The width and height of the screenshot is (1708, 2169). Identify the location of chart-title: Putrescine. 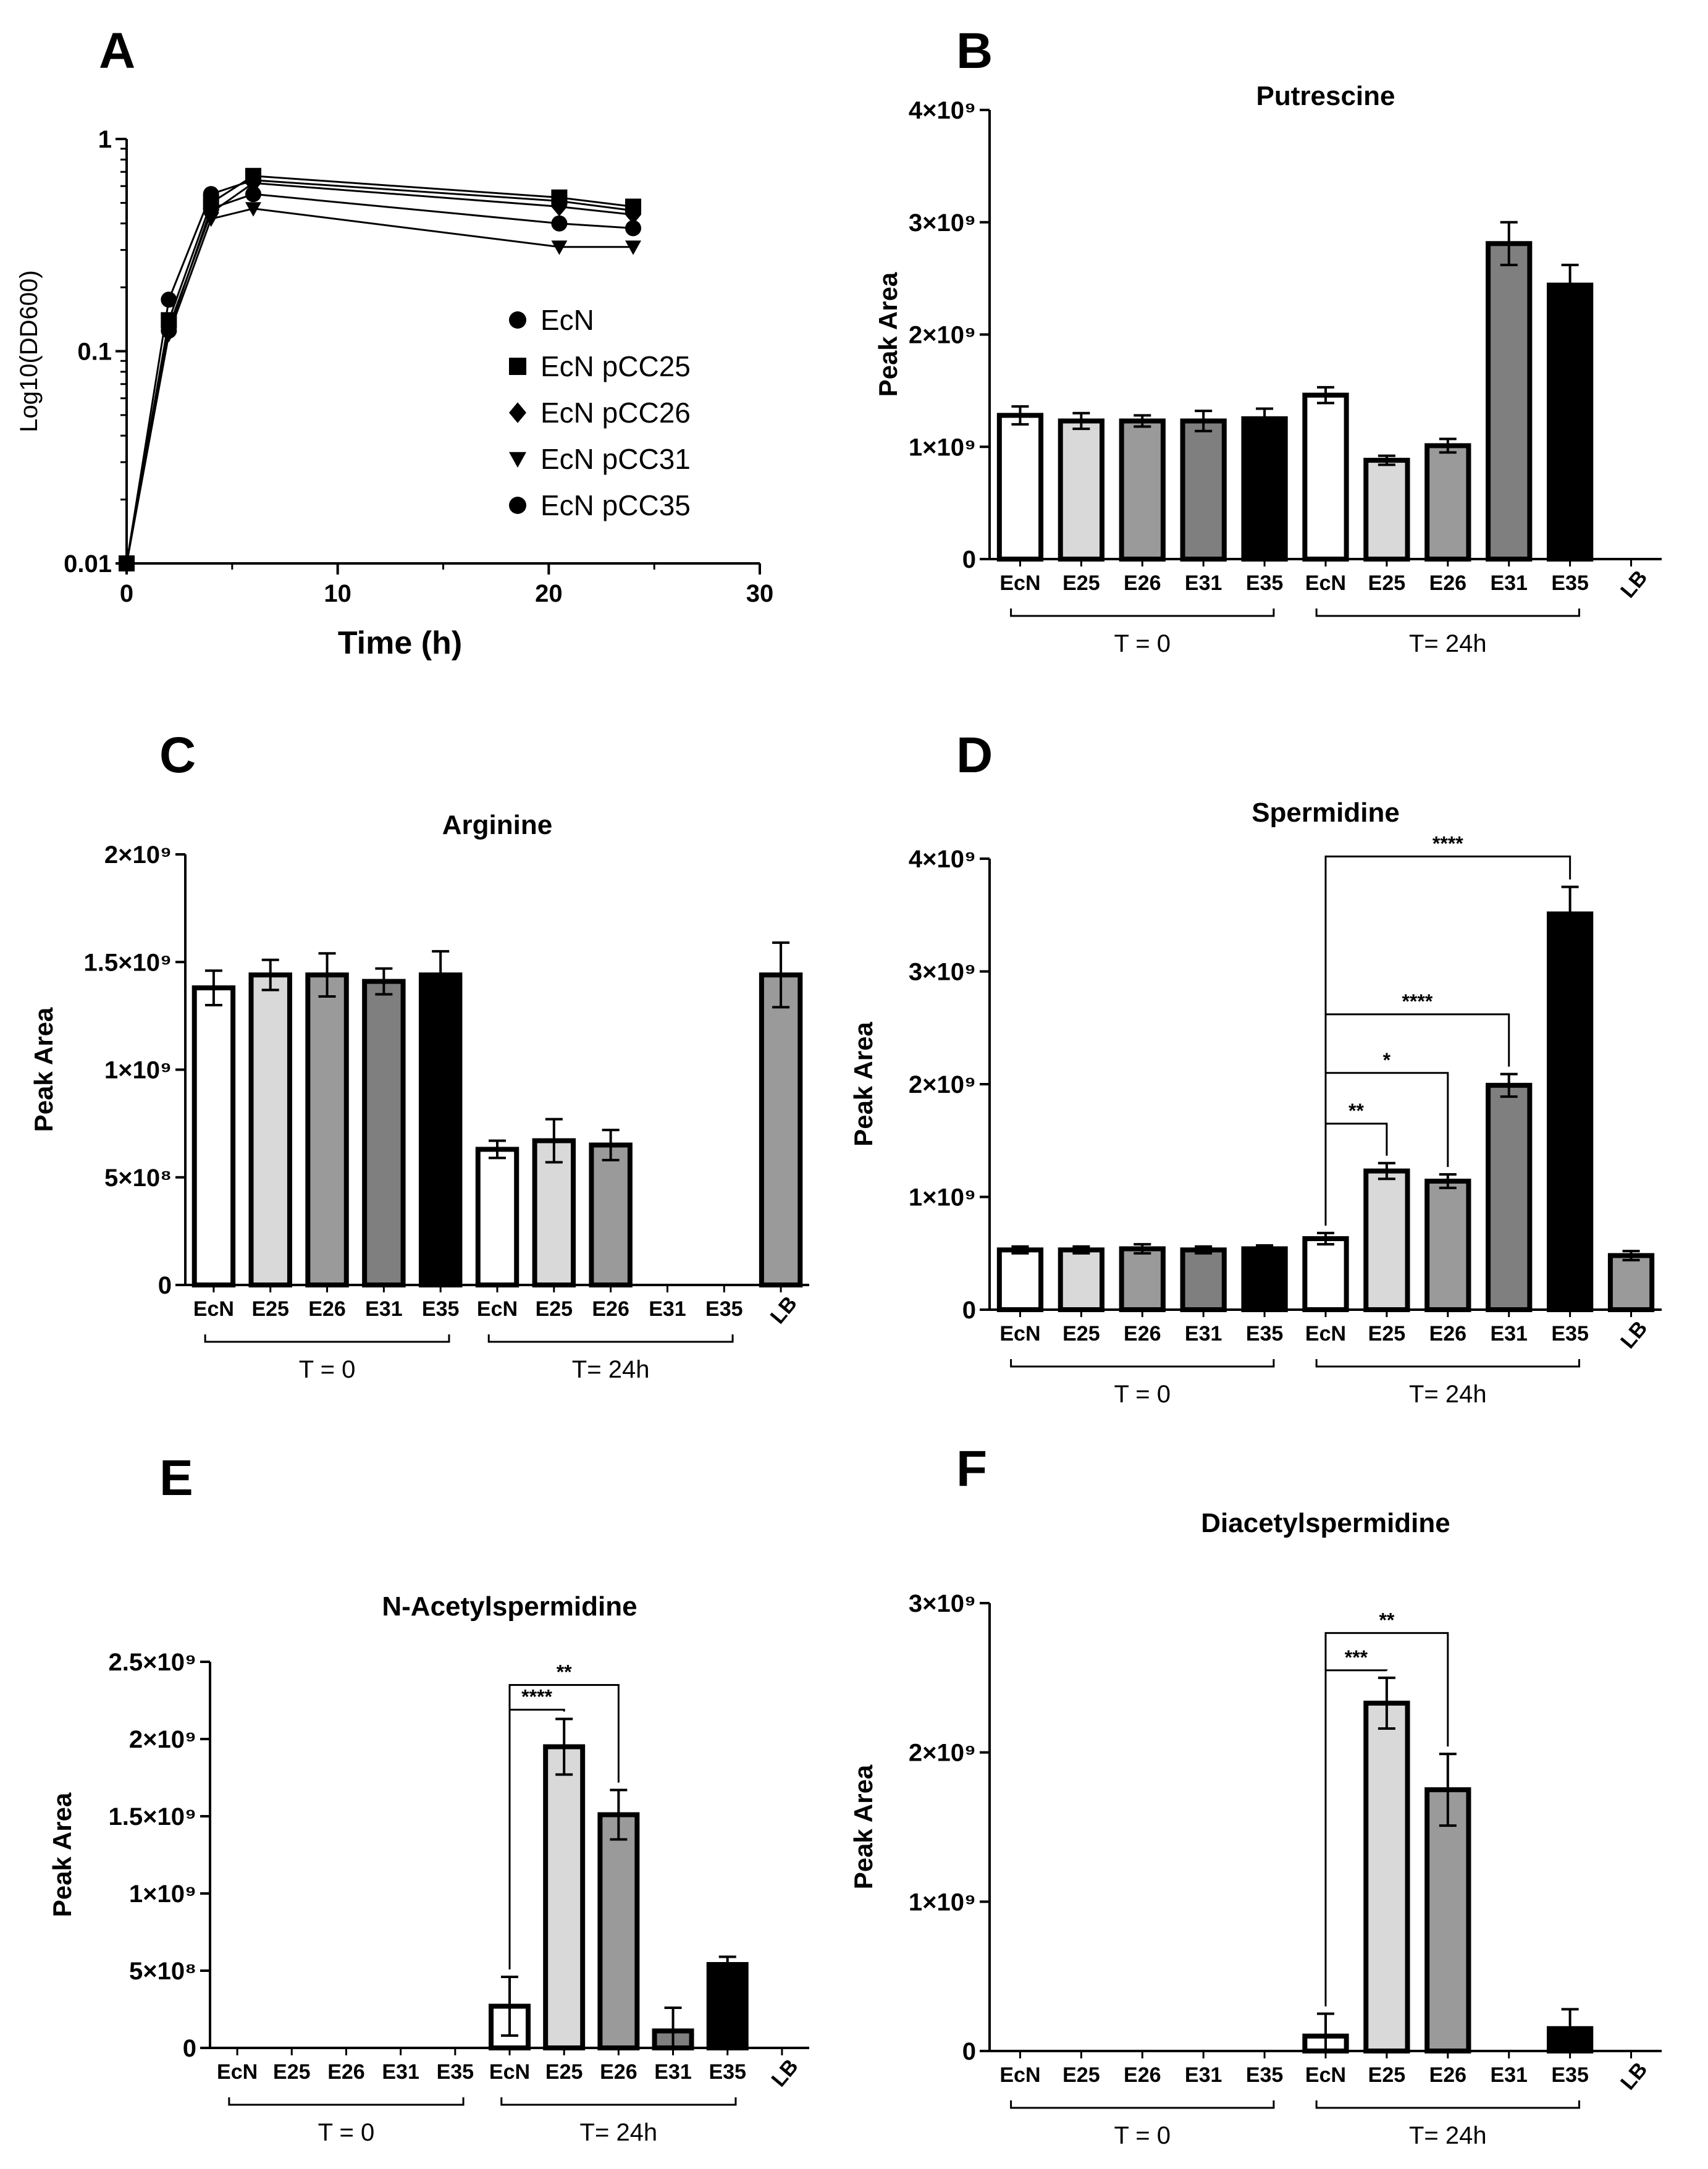
(1325, 96).